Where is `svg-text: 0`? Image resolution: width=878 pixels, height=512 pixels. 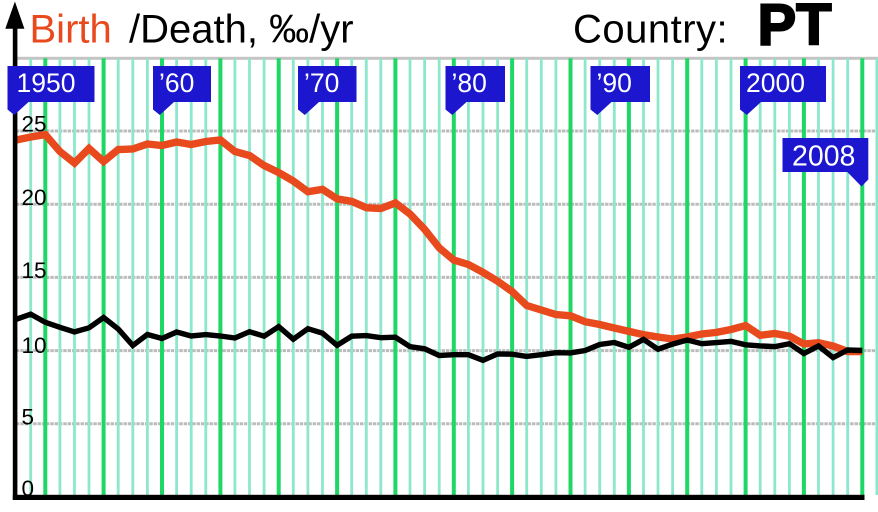
svg-text: 0 is located at coordinates (28, 488).